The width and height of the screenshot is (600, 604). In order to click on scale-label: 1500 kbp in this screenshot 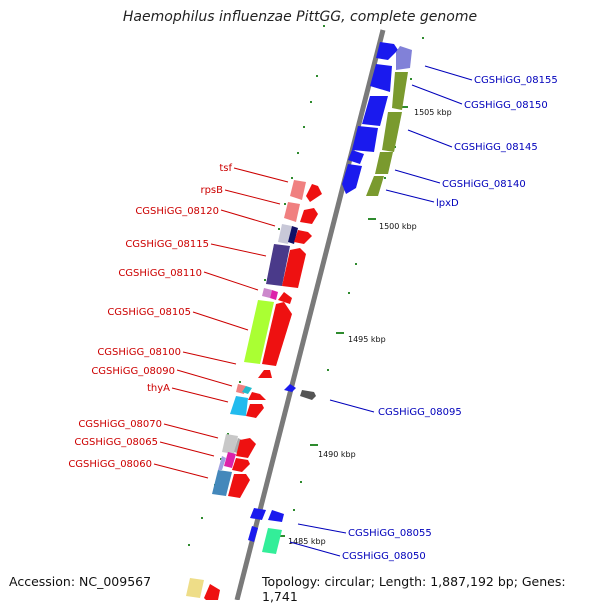, I will do `click(398, 226)`.